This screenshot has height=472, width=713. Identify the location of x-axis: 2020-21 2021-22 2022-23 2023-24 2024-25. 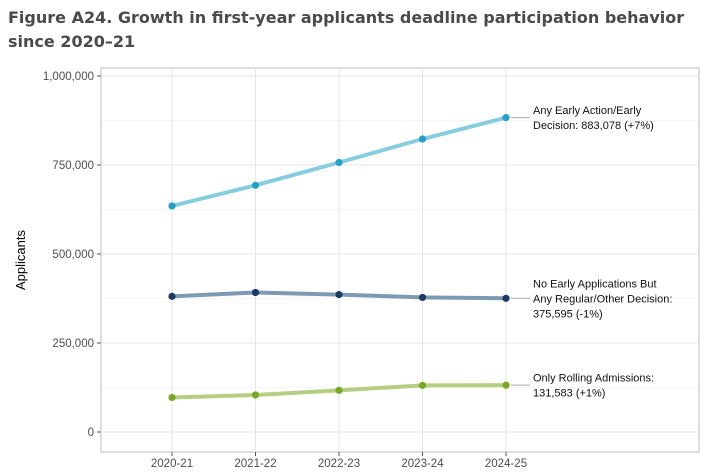
(339, 461).